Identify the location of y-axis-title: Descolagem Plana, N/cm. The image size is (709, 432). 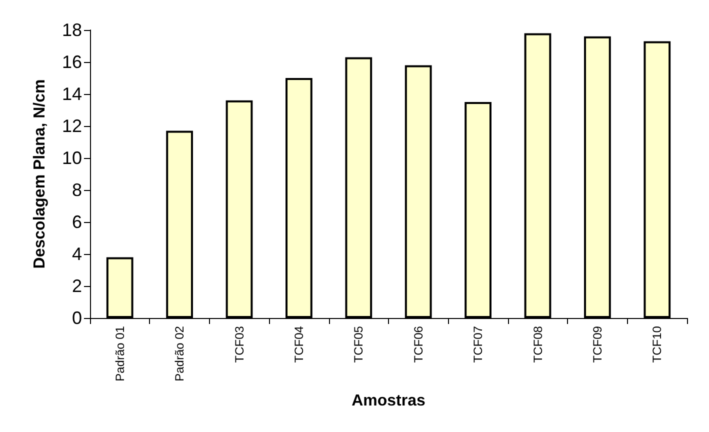
(40, 174).